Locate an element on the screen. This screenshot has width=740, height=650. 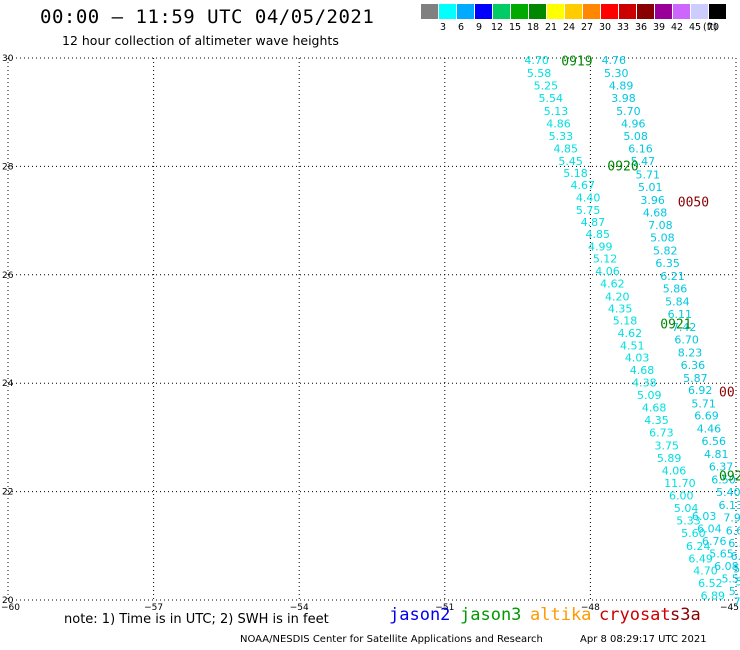
legend-label: 15 is located at coordinates (515, 27).